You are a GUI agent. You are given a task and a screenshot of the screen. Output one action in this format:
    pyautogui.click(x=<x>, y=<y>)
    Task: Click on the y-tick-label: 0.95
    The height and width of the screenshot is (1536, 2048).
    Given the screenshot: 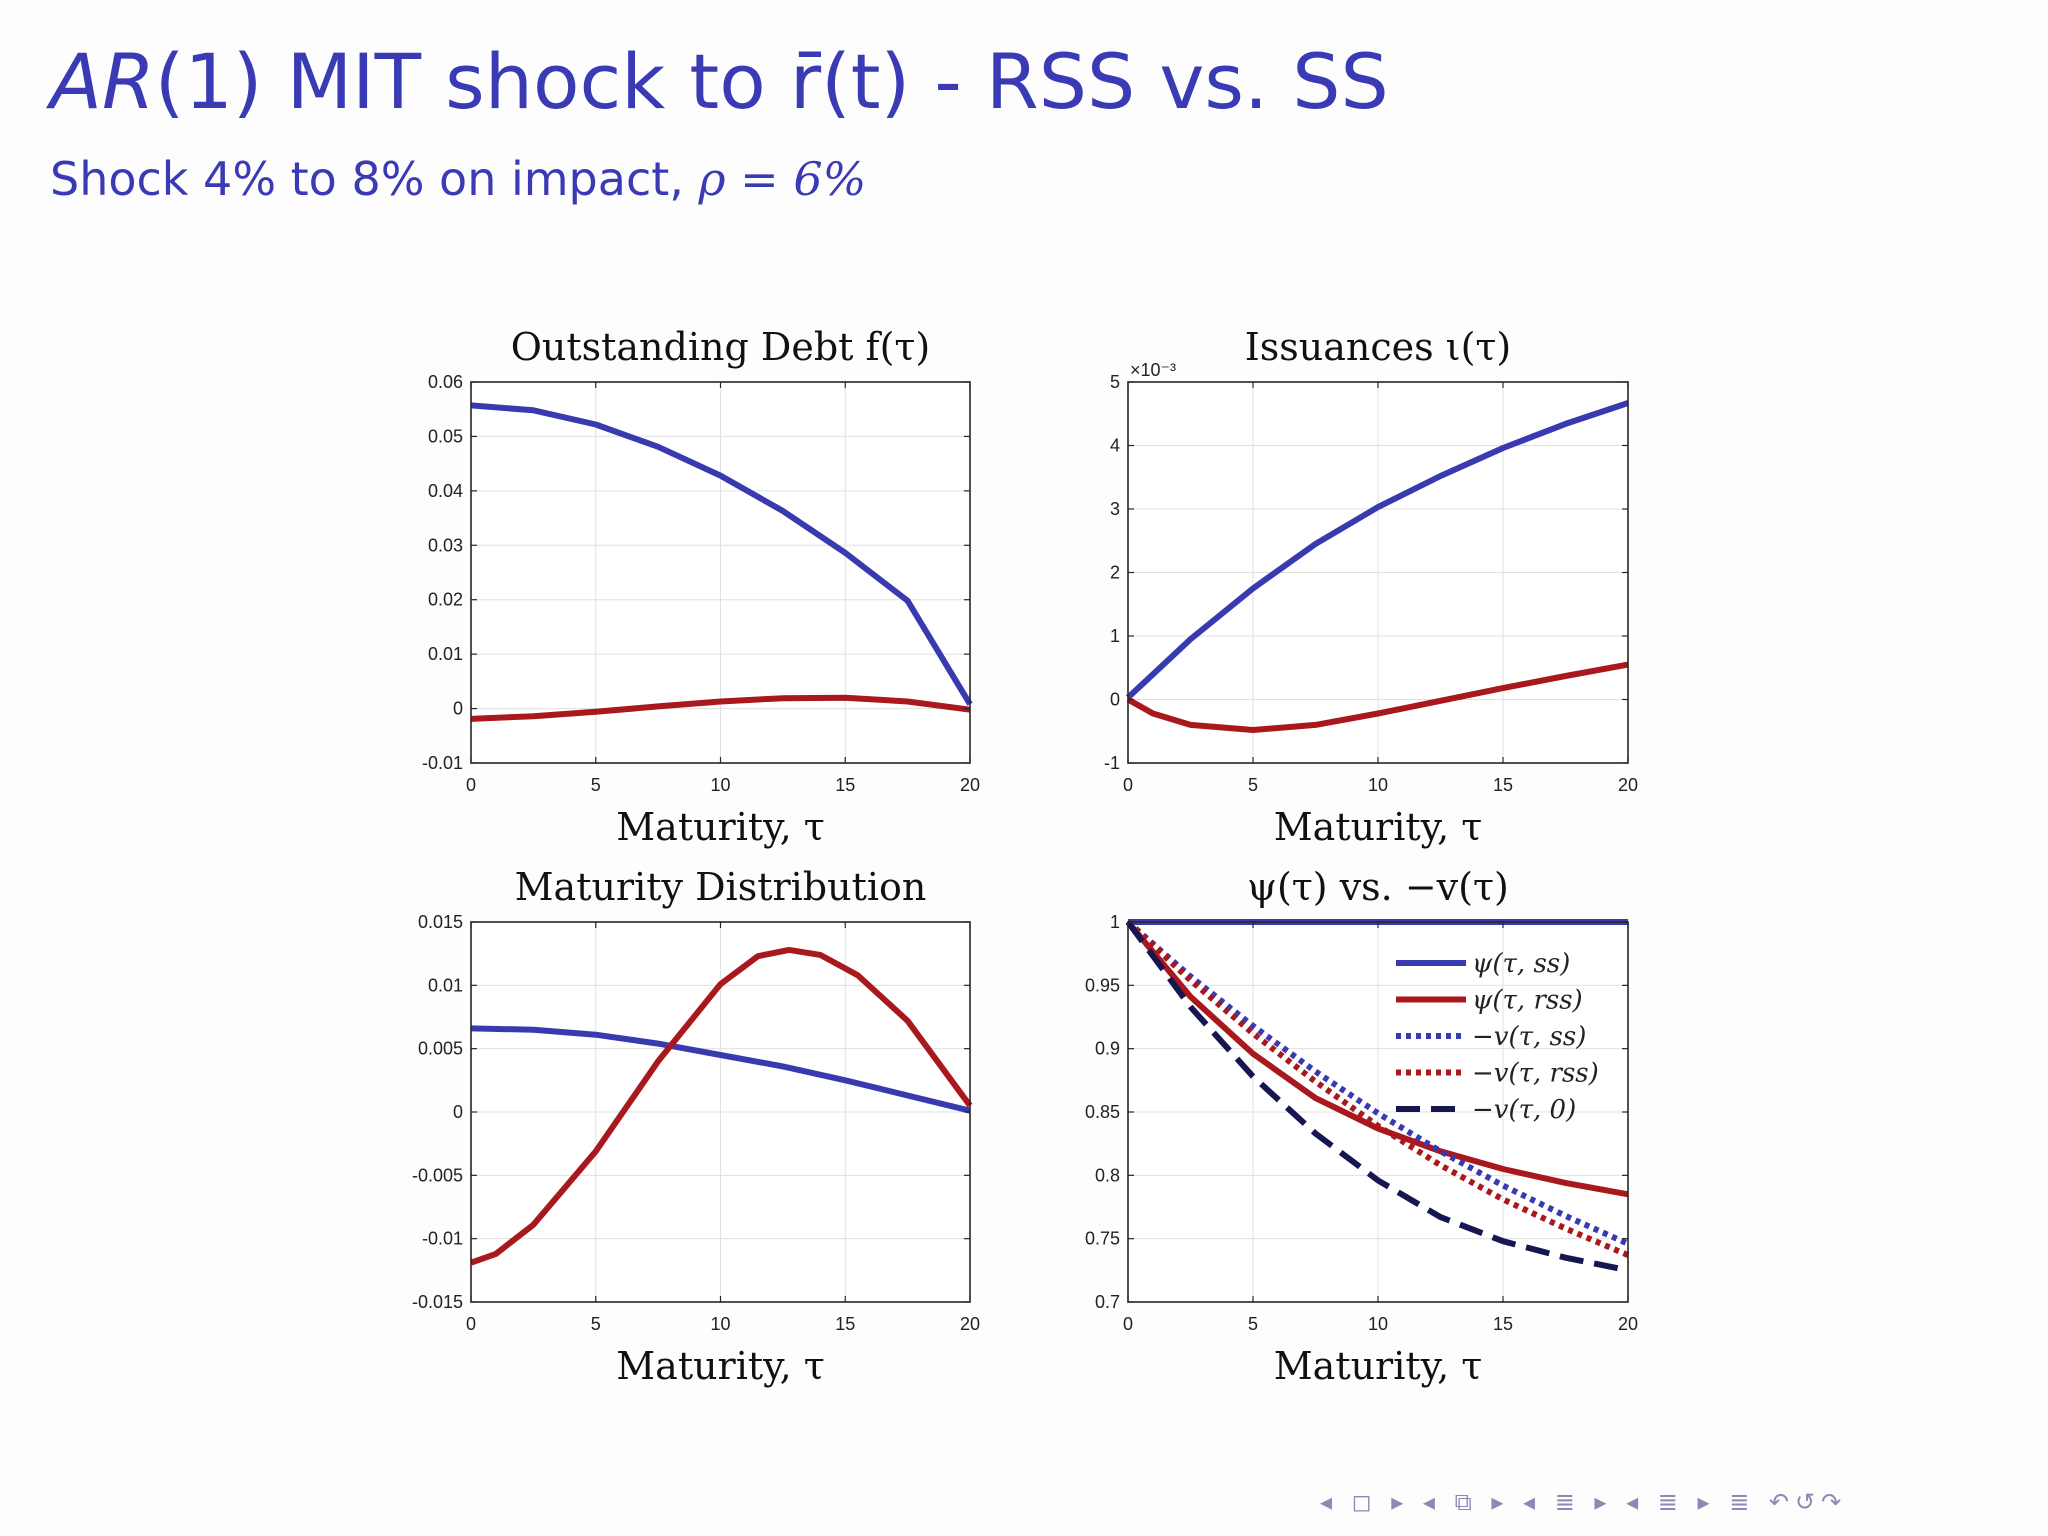 What is the action you would take?
    pyautogui.click(x=1102, y=985)
    